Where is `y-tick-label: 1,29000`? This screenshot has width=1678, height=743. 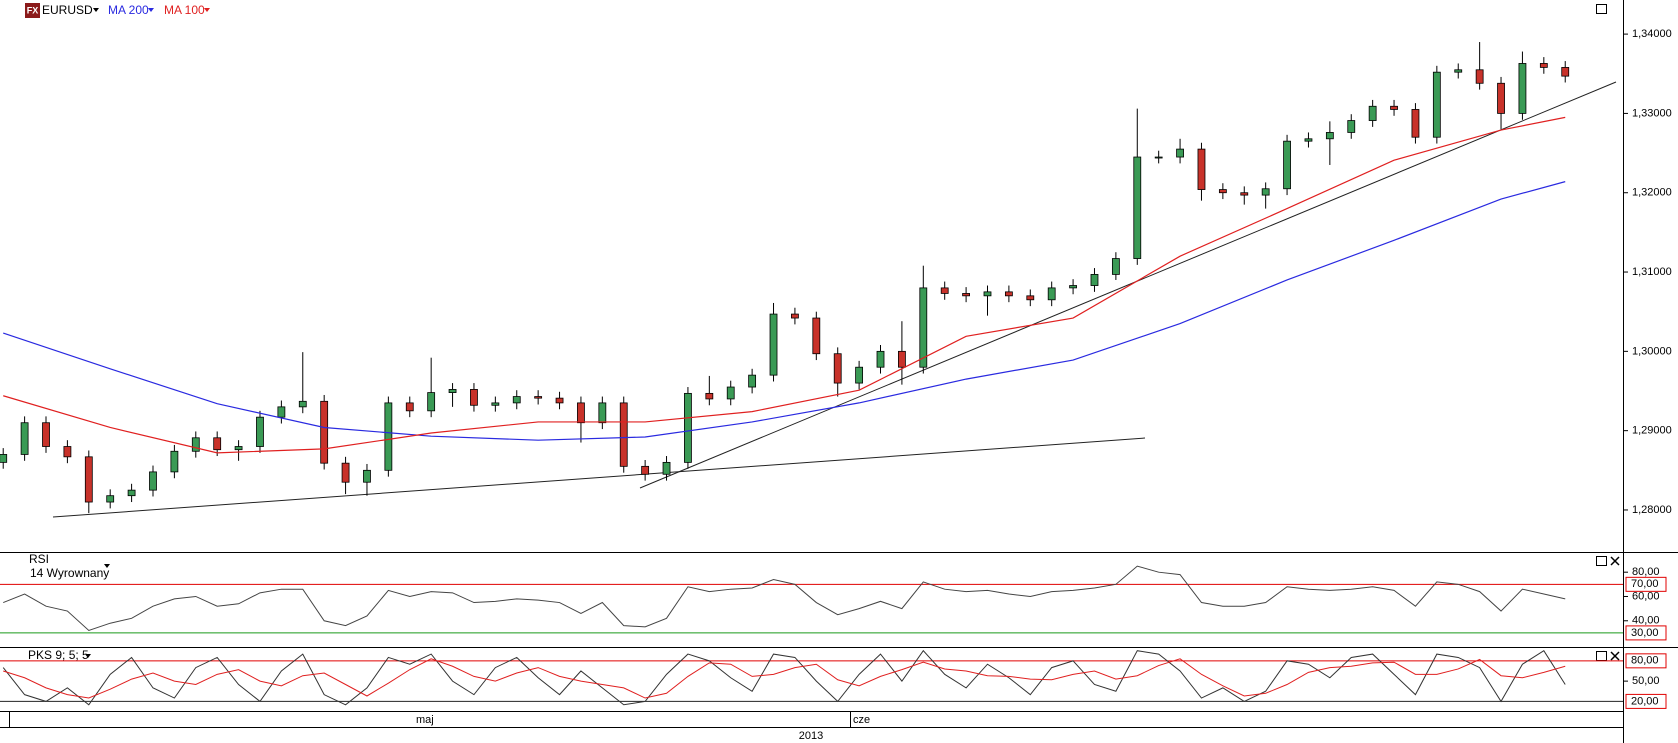
y-tick-label: 1,29000 is located at coordinates (1652, 431).